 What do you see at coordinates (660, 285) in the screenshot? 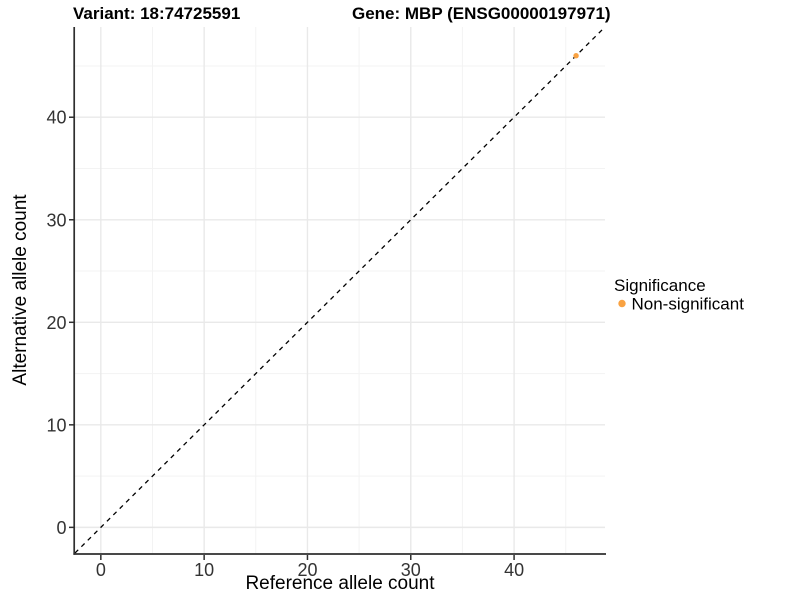
I see `legend-title: Significance` at bounding box center [660, 285].